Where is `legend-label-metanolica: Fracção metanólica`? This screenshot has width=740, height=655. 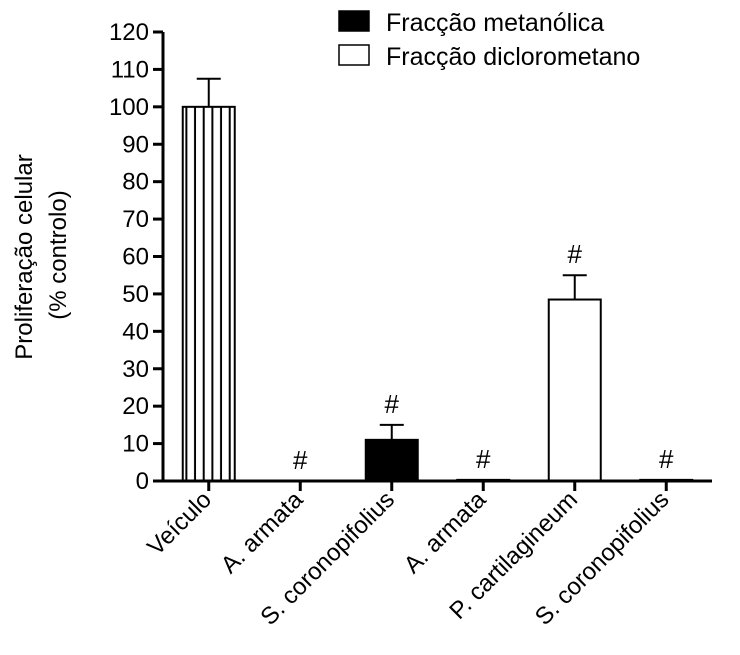 legend-label-metanolica: Fracção metanólica is located at coordinates (495, 23).